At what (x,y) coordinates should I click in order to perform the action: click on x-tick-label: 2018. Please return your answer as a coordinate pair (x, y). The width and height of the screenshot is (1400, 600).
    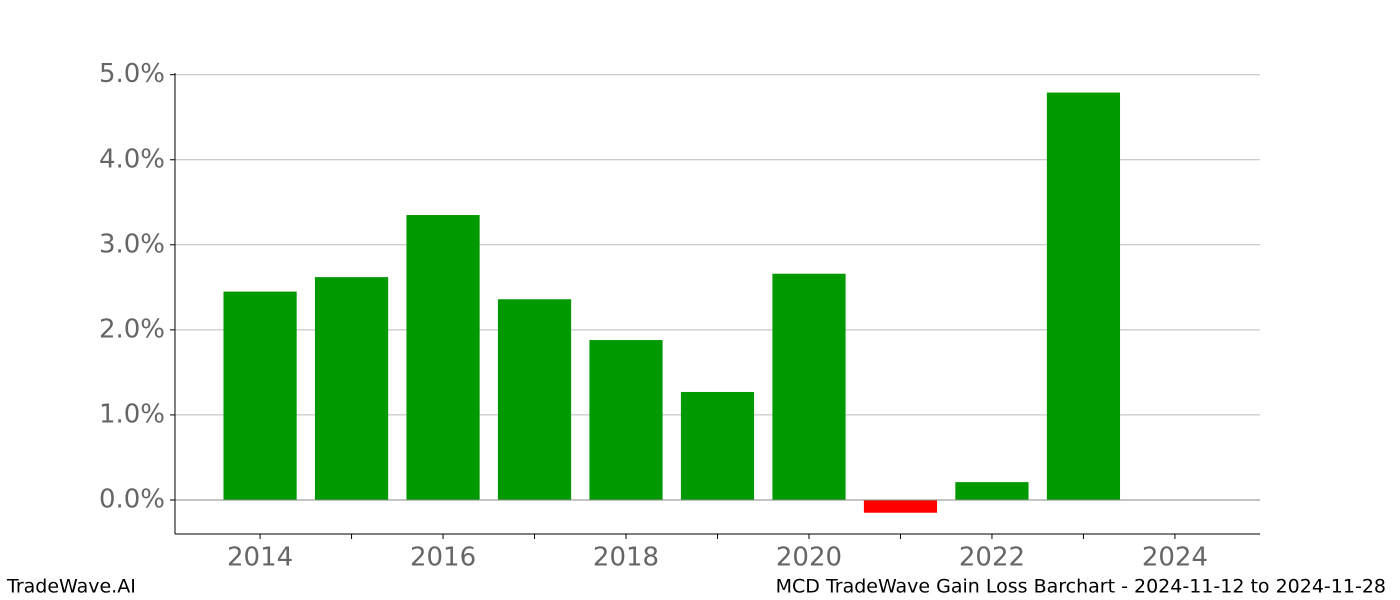
    Looking at the image, I should click on (626, 558).